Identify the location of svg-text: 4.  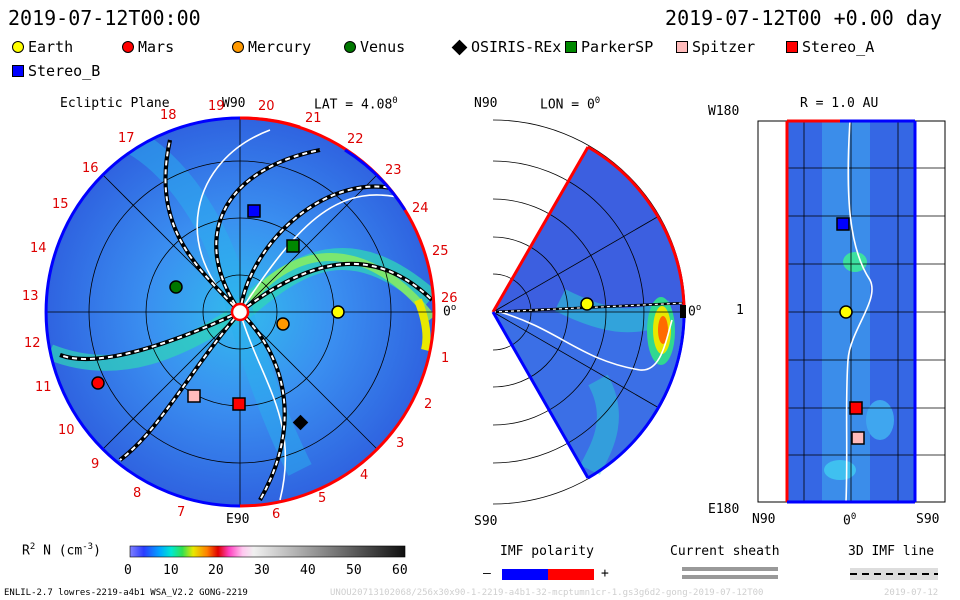
(364, 475).